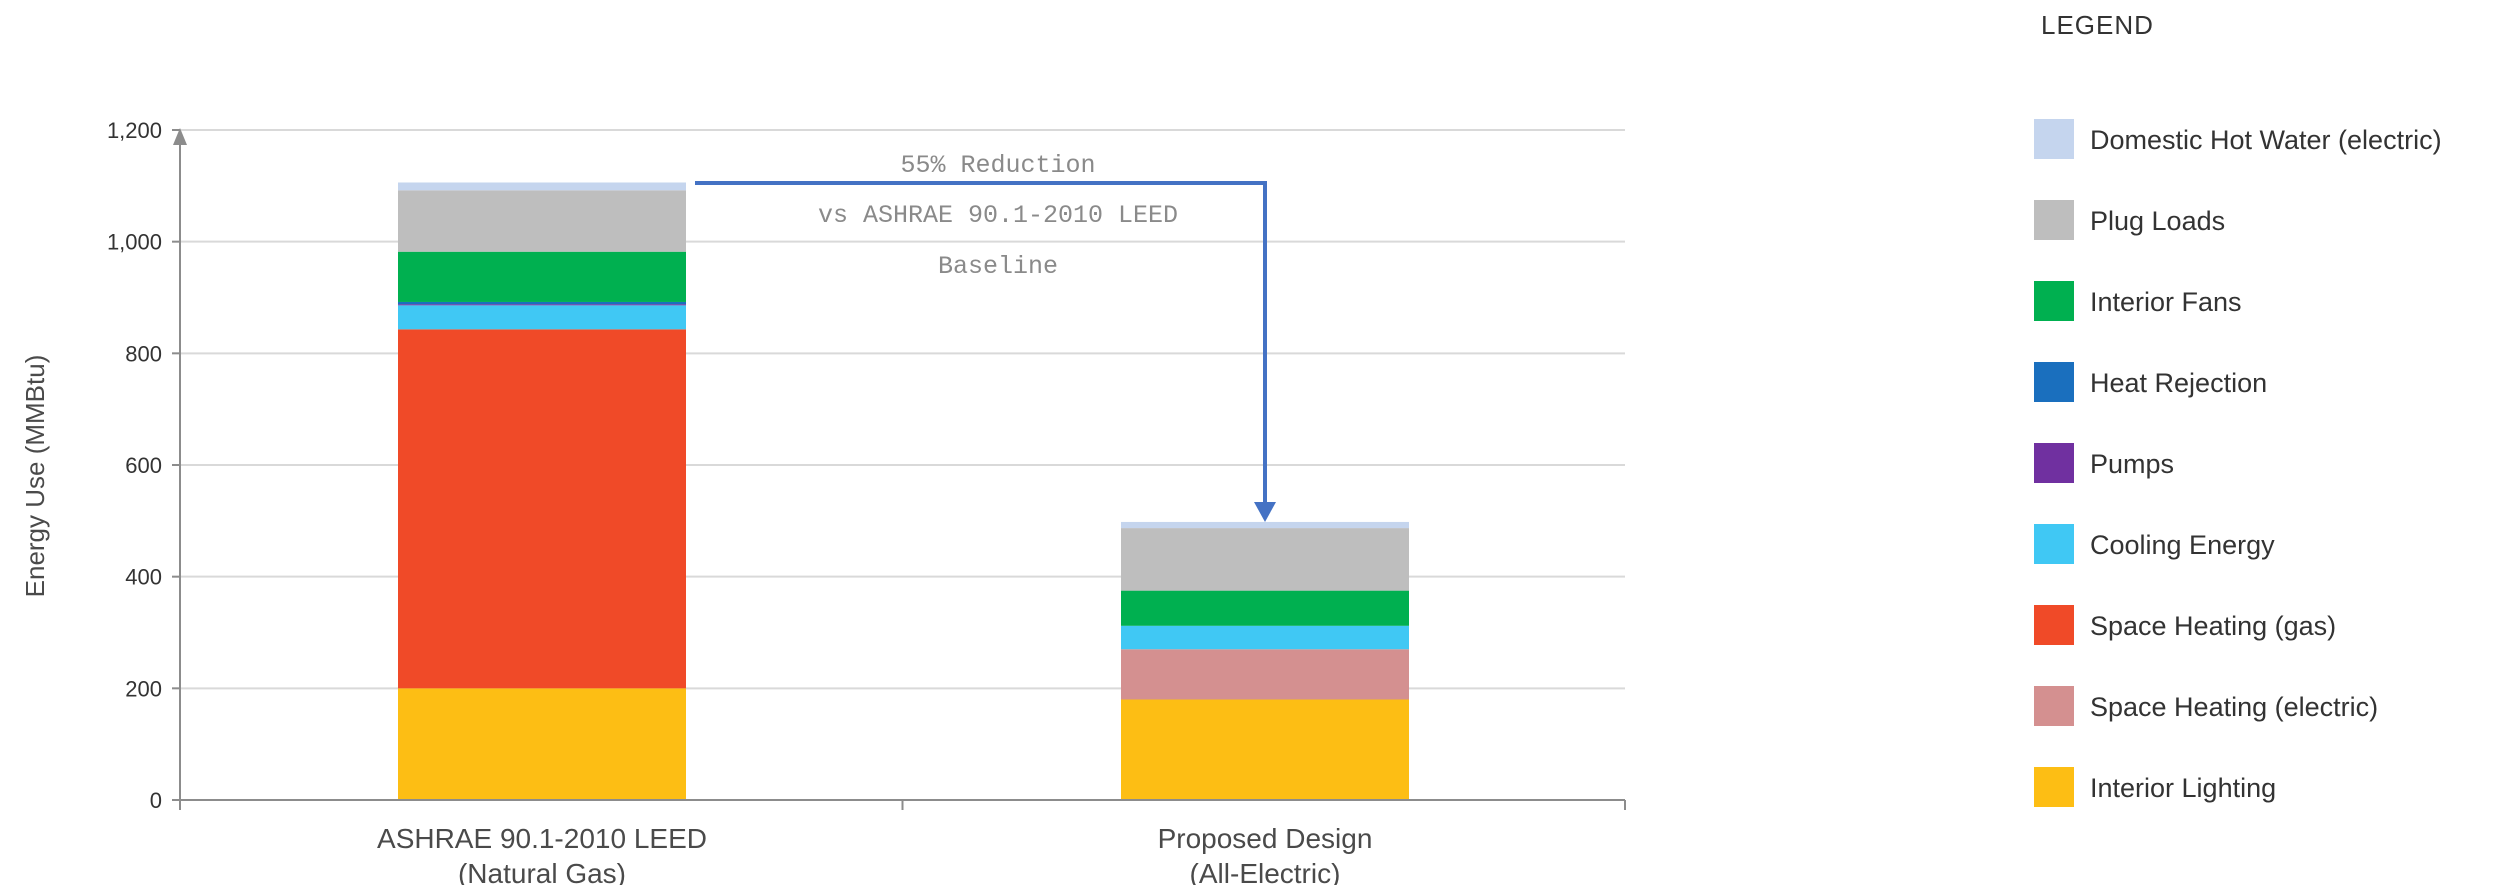 The width and height of the screenshot is (2502, 885). What do you see at coordinates (143, 577) in the screenshot?
I see `y-tick-label: 400` at bounding box center [143, 577].